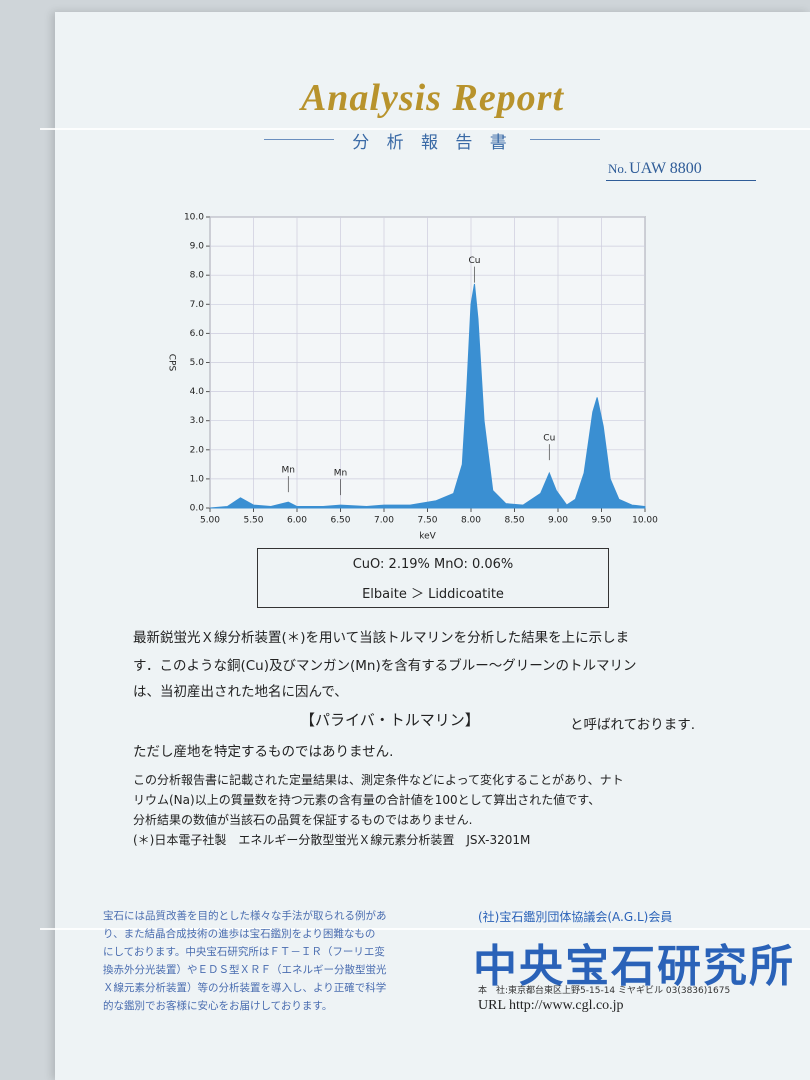  Describe the element at coordinates (197, 392) in the screenshot. I see `y-tick-label: 4.0` at that location.